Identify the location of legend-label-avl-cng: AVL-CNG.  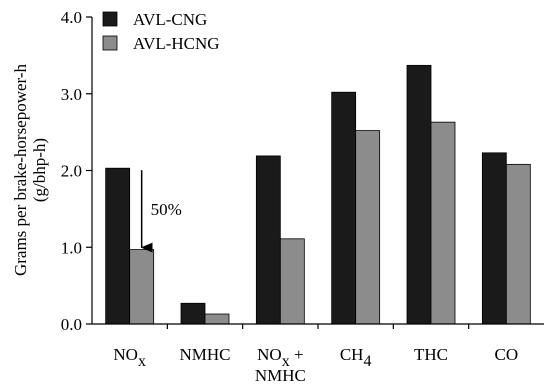
(170, 19).